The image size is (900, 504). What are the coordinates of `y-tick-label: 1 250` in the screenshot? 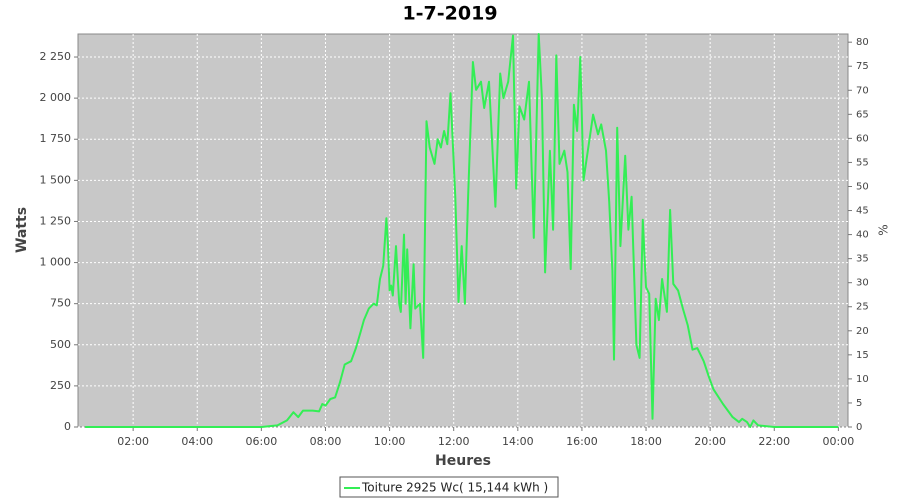 It's located at (56, 220).